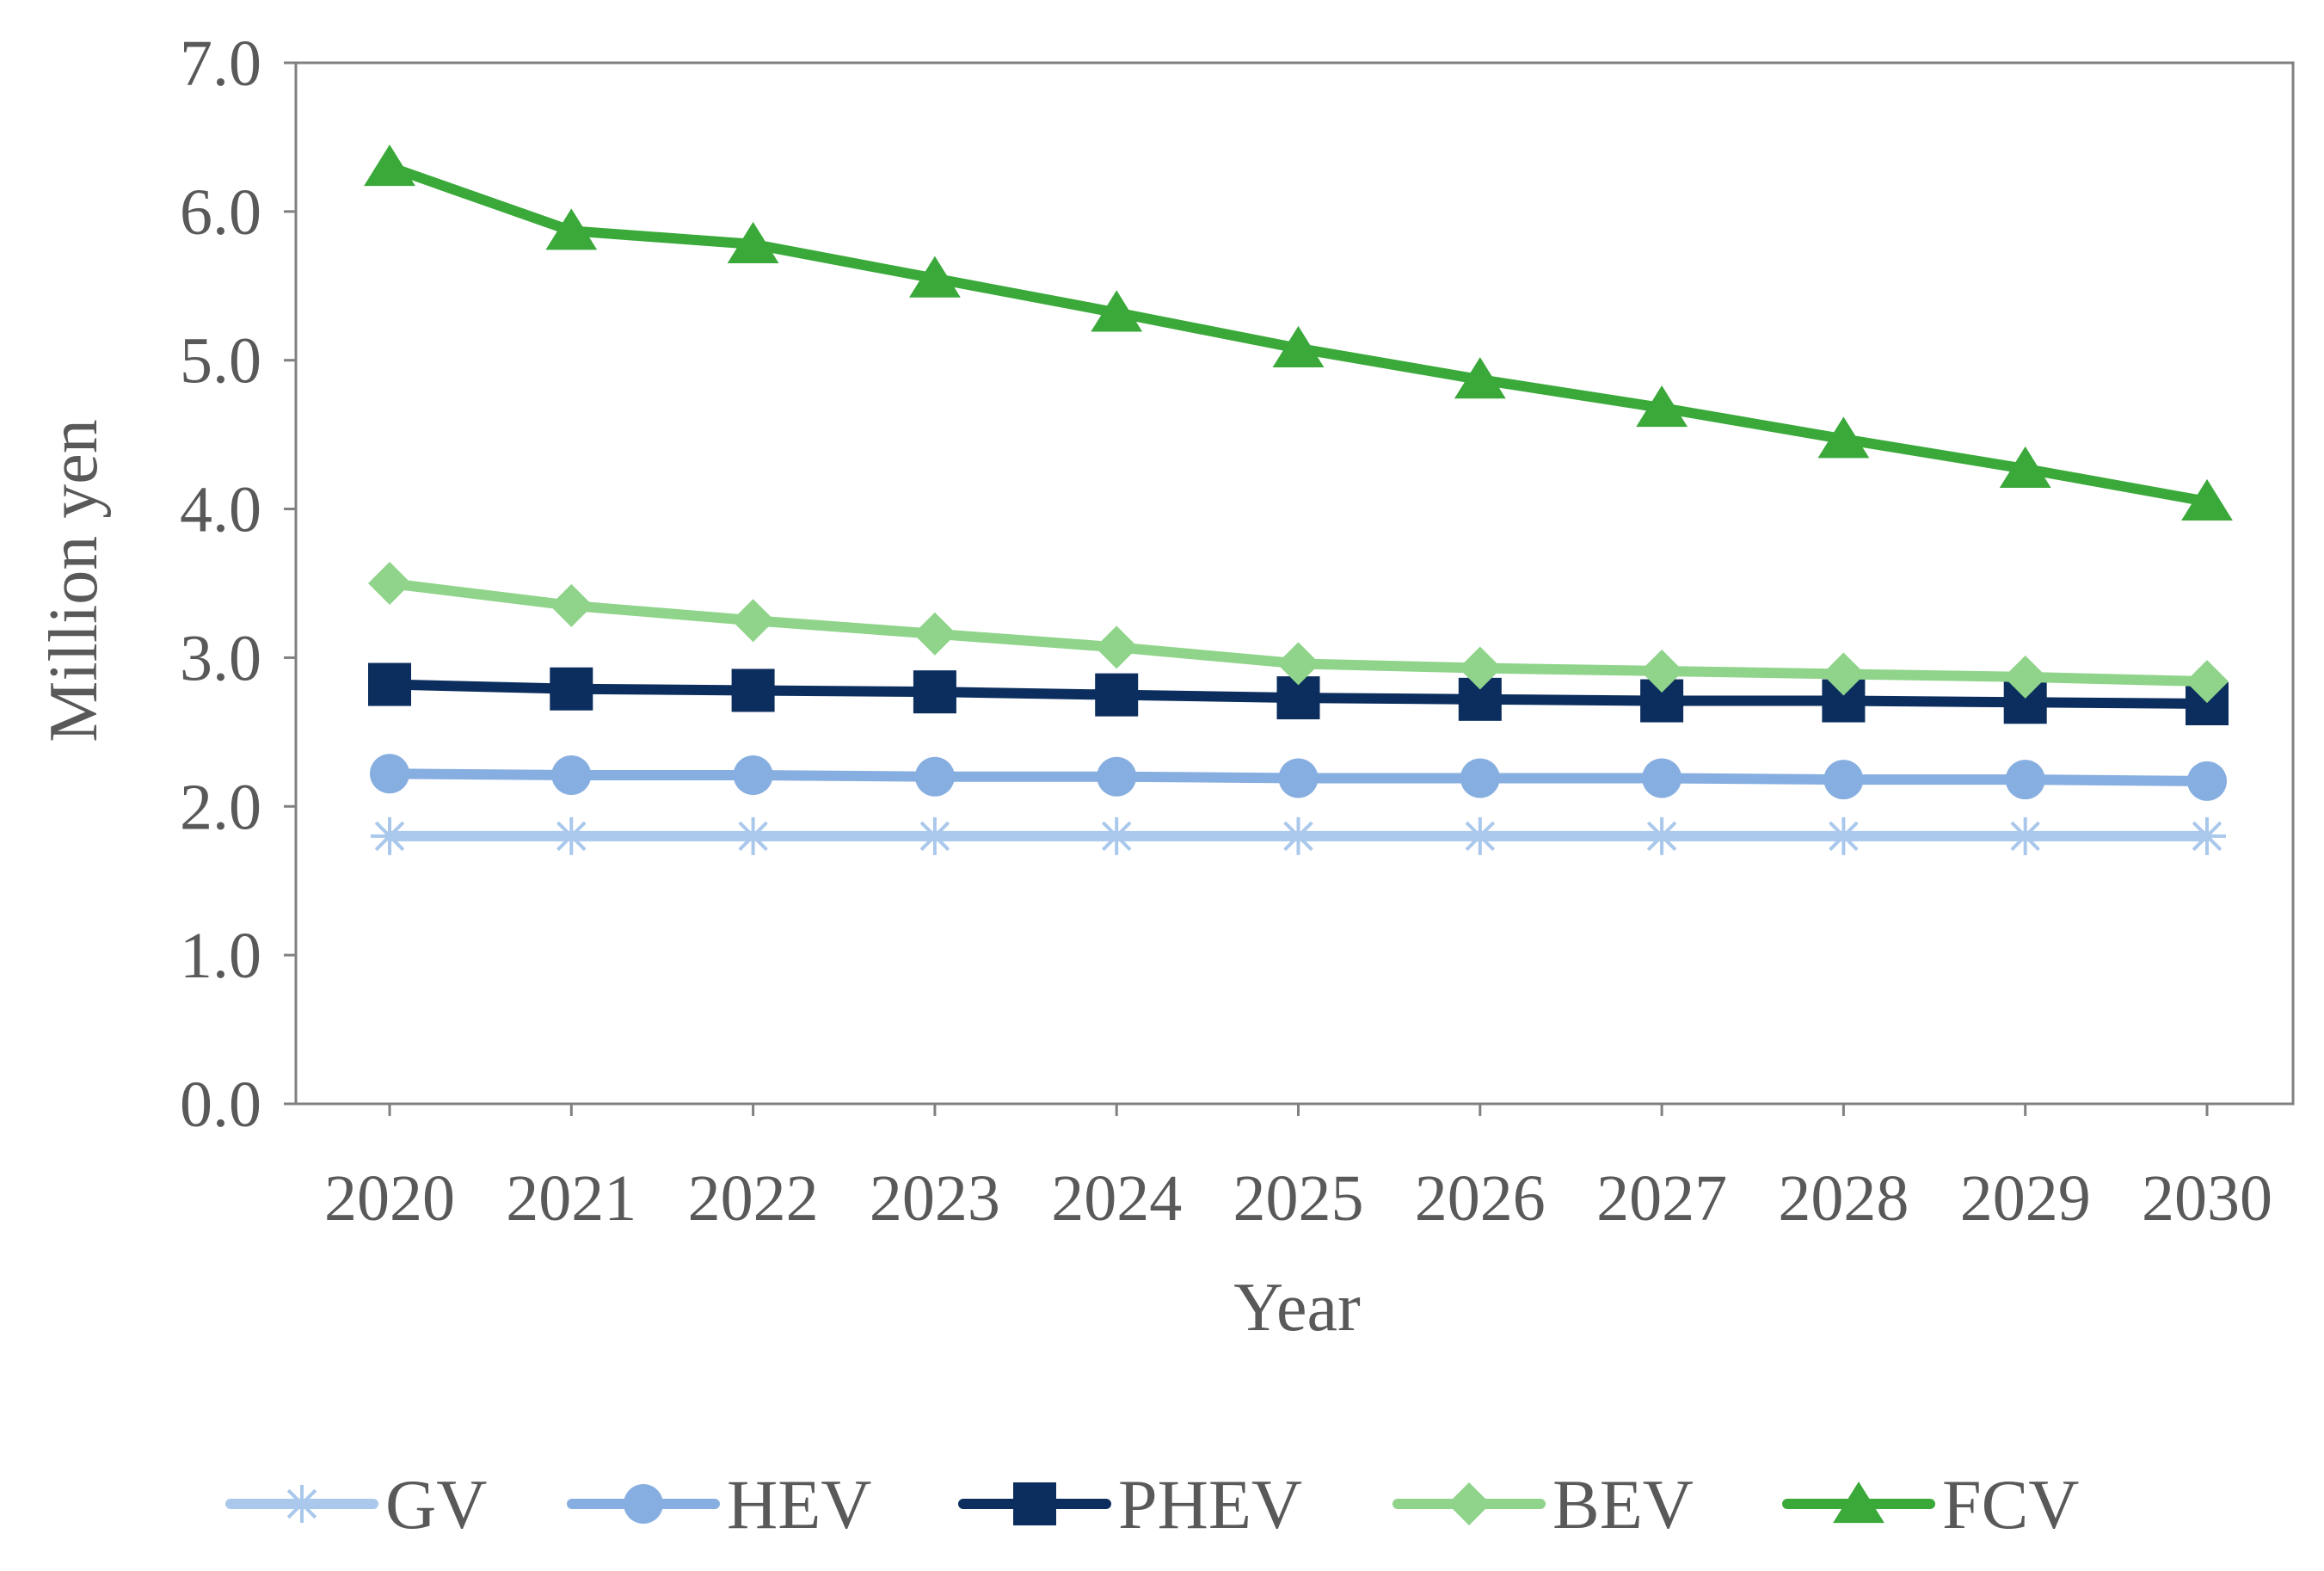 This screenshot has width=2324, height=1571. I want to click on series-gv, so click(1298, 836).